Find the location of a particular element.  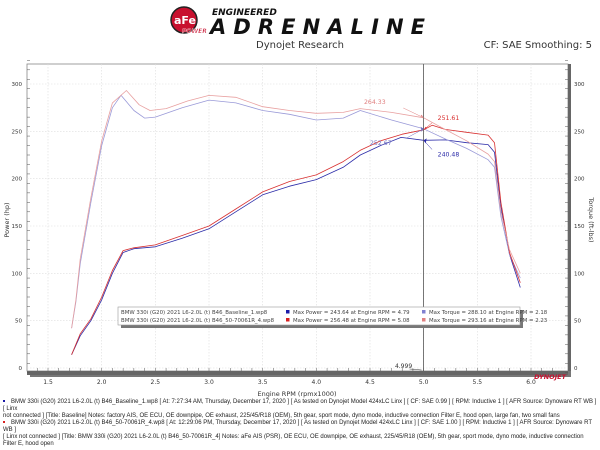

x-tick-label: 2.5 is located at coordinates (156, 382).